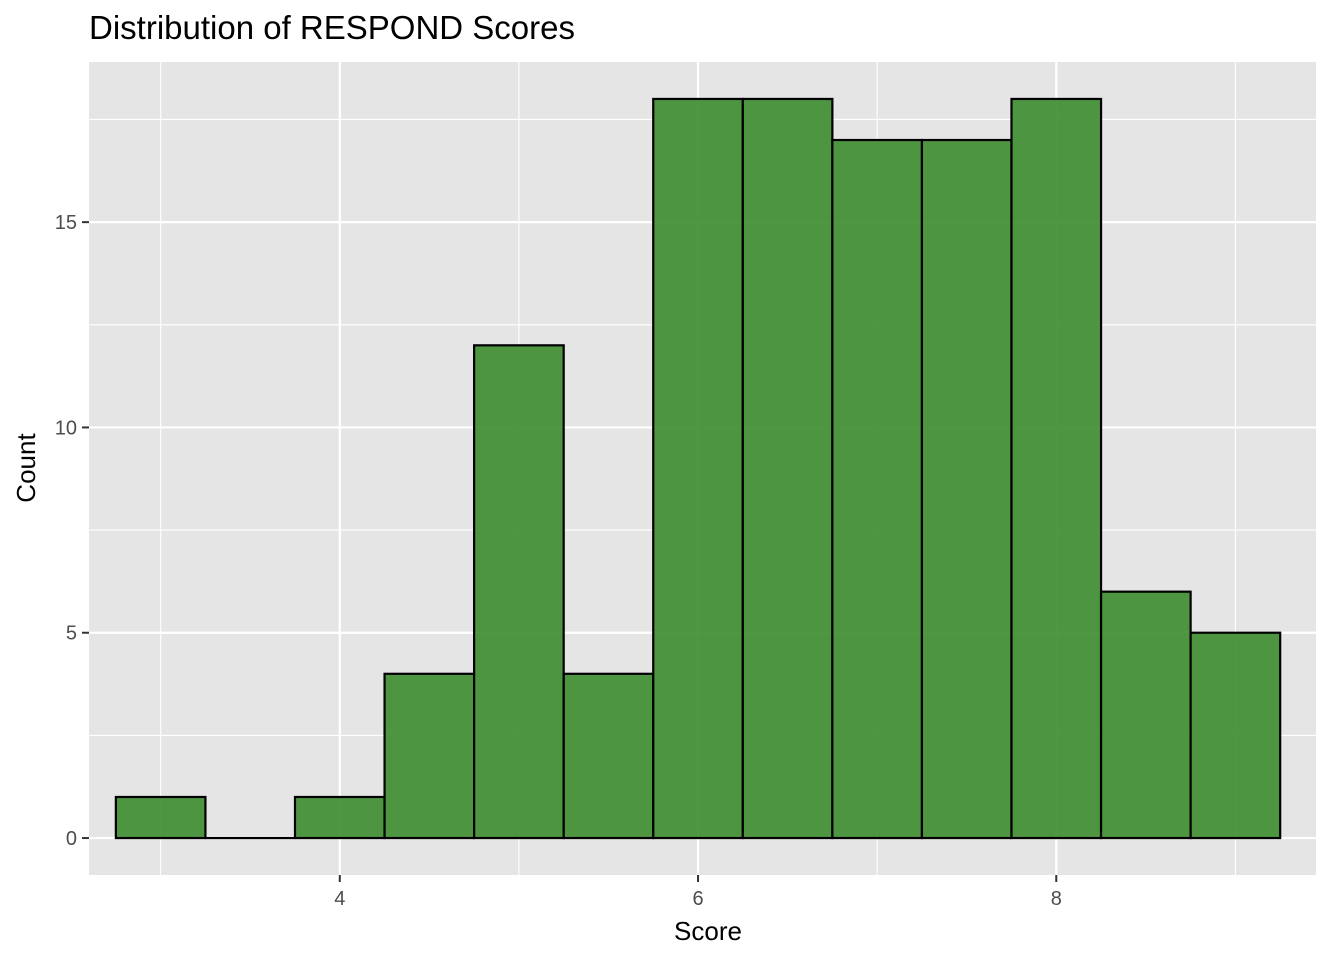  I want to click on y-tick-label: 5, so click(71, 634).